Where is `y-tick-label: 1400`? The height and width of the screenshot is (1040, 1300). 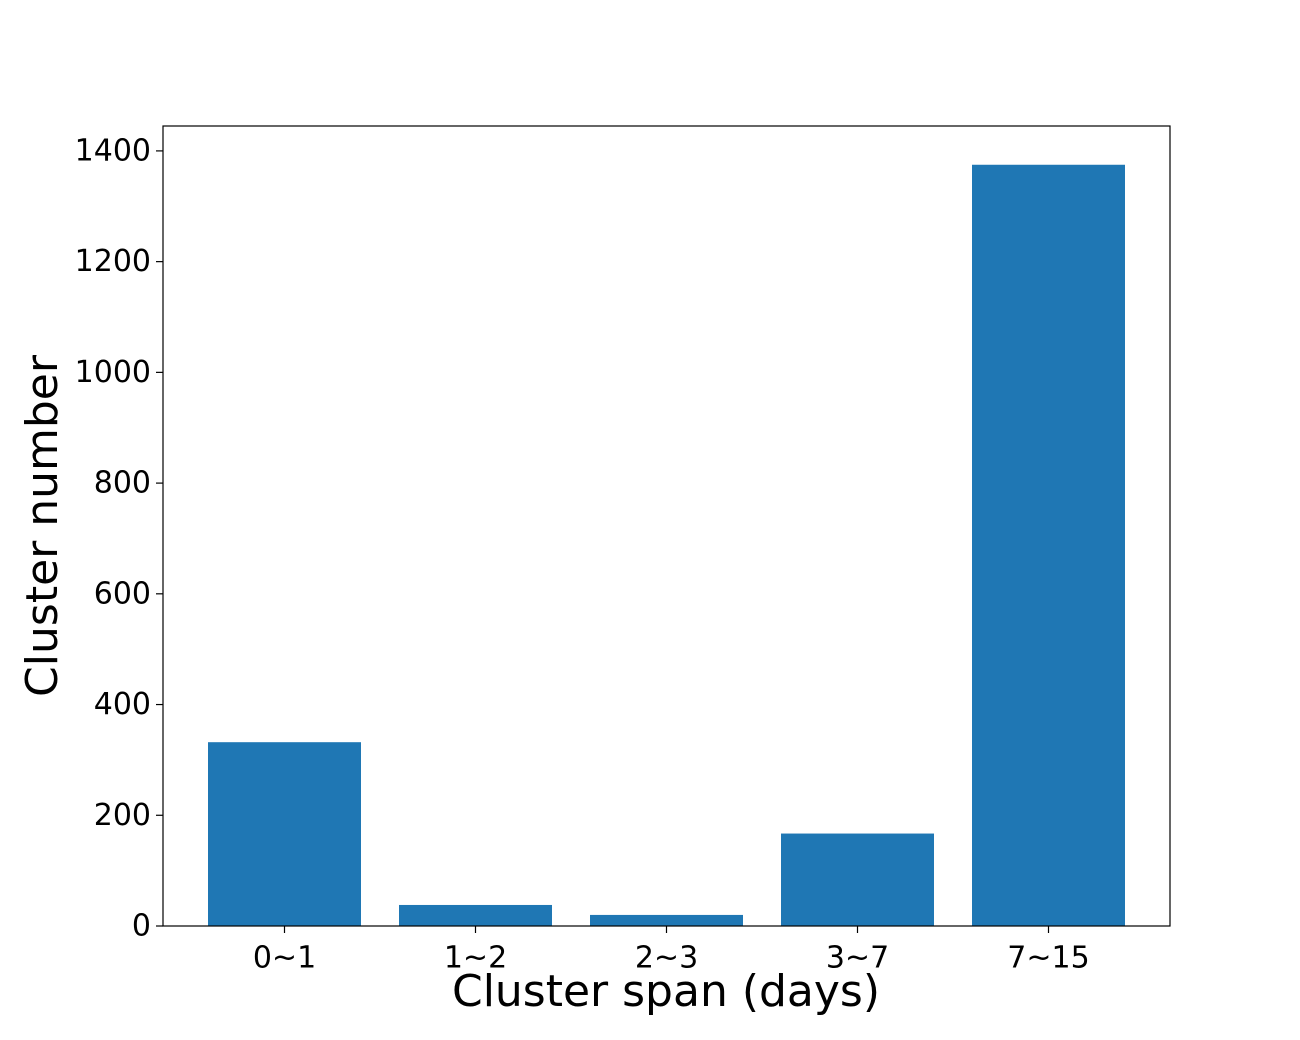
y-tick-label: 1400 is located at coordinates (113, 150).